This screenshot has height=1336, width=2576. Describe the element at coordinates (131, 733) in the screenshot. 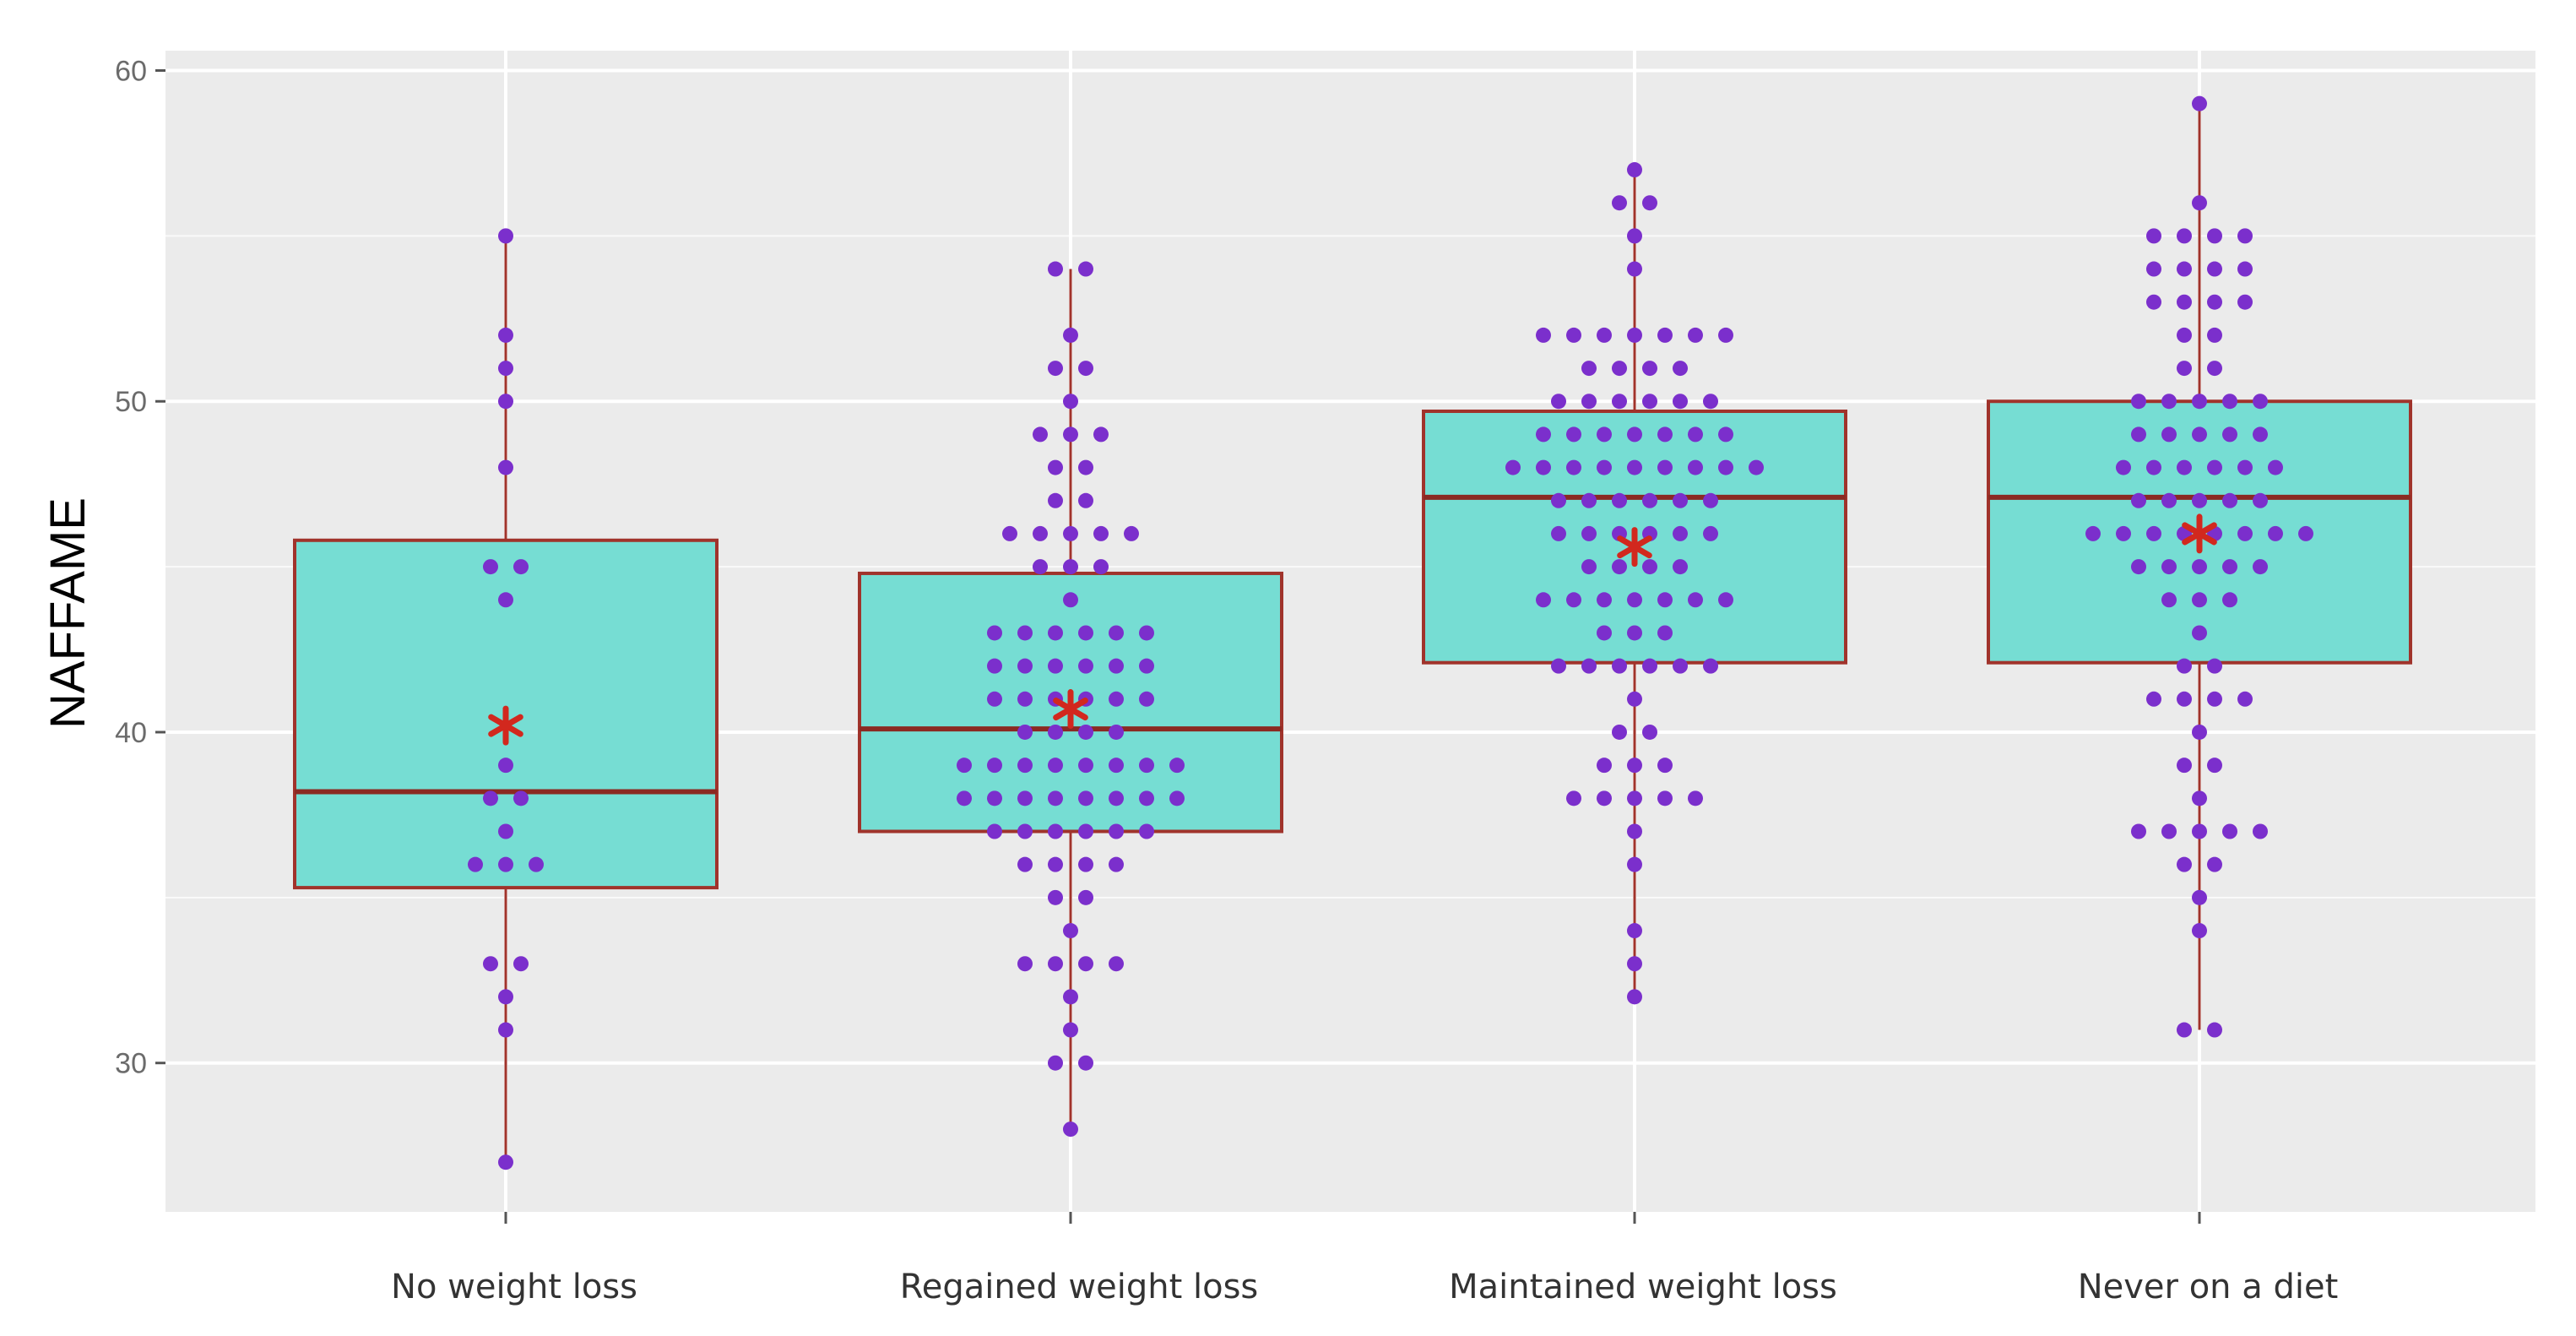

I see `y-tick-label: 40` at that location.